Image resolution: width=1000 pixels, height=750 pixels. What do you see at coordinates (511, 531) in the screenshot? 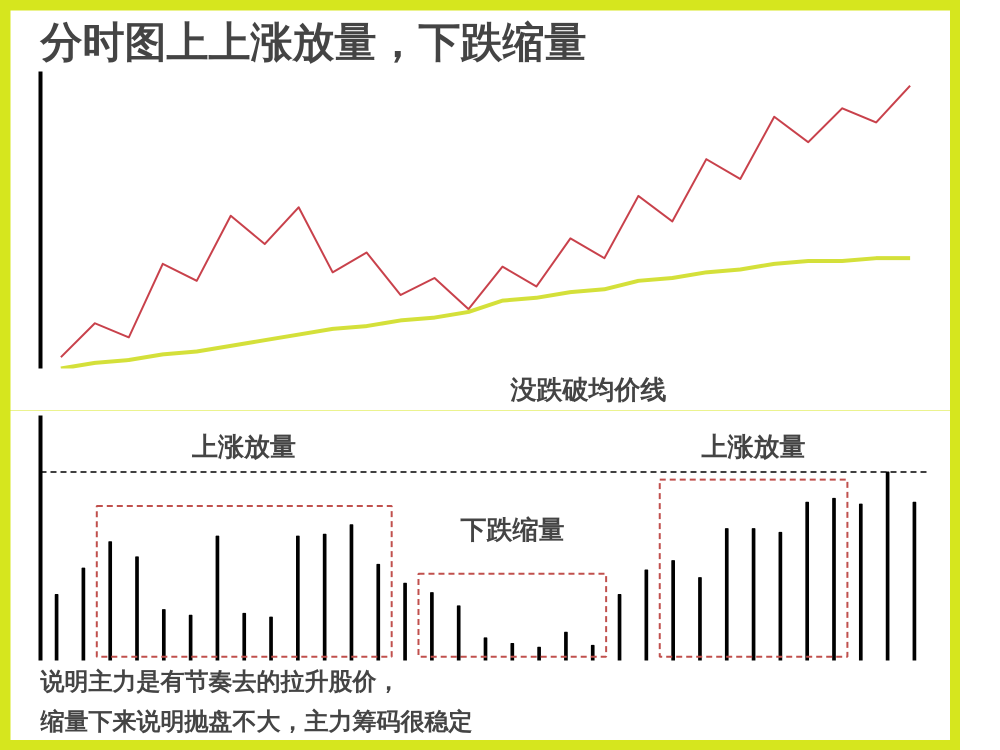
I see `annotation: 下跌缩量` at bounding box center [511, 531].